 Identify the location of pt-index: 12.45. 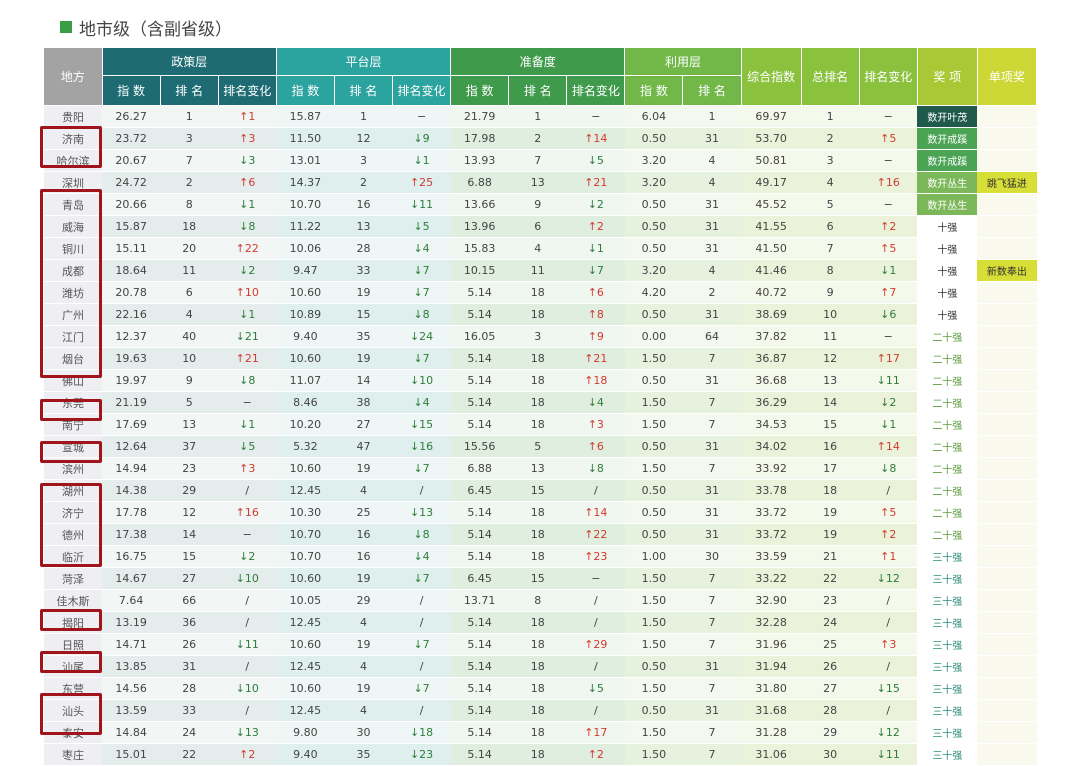
(305, 667).